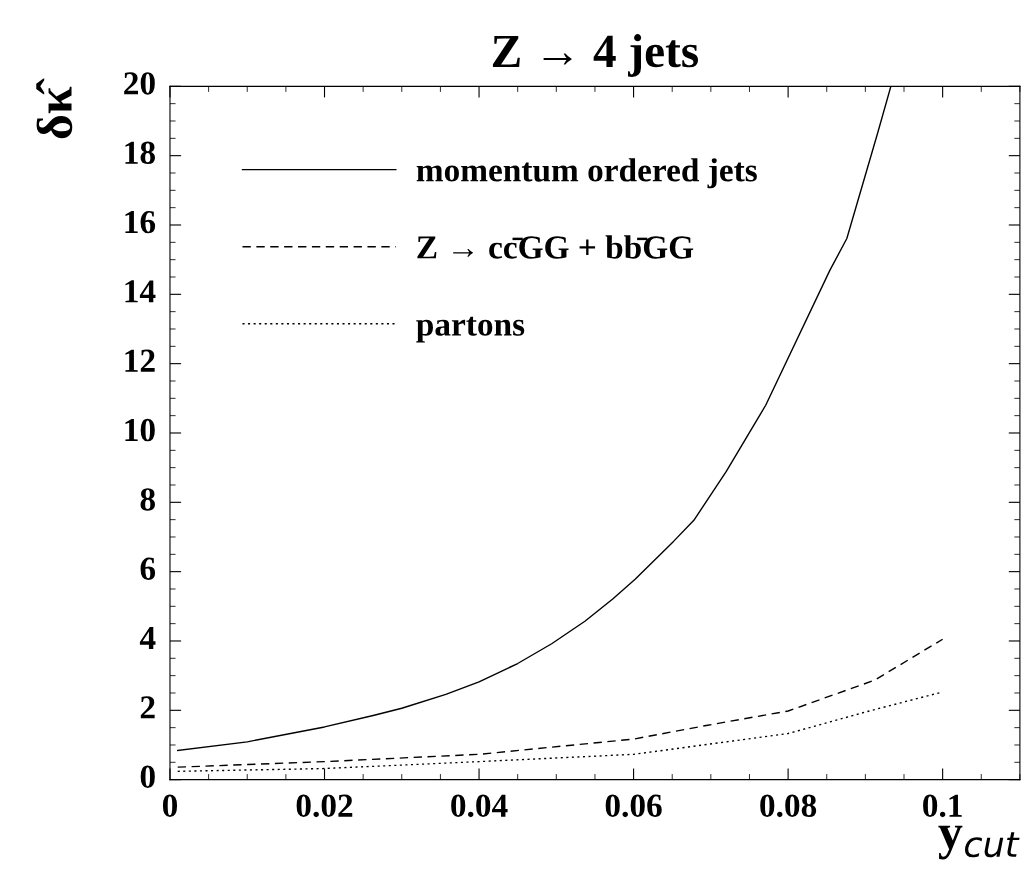 This screenshot has width=1024, height=890. Describe the element at coordinates (555, 247) in the screenshot. I see `legend-label: Z → cc̄GG + bb̄GG` at that location.